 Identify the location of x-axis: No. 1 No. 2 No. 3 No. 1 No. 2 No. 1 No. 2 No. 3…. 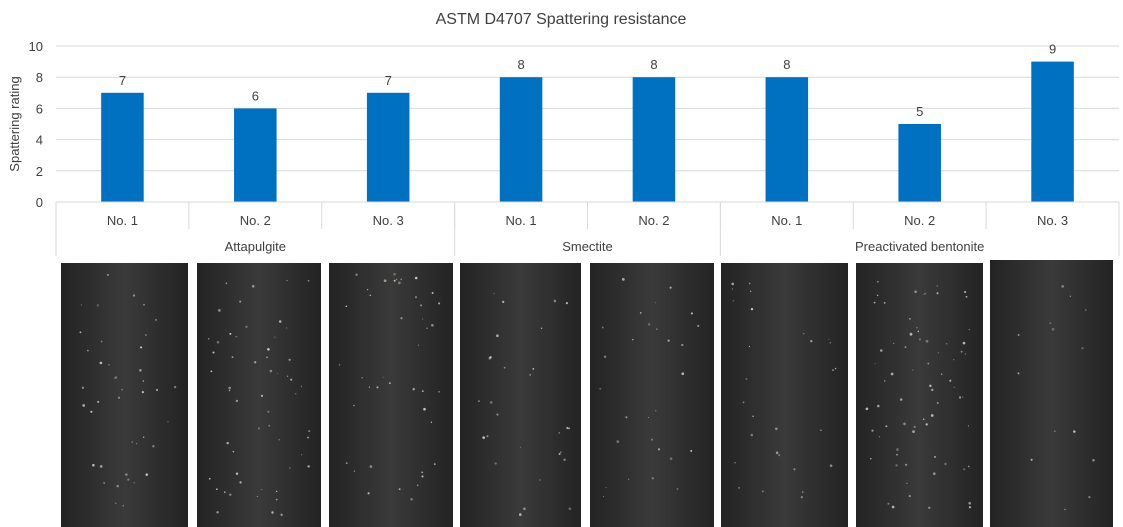
(587, 228).